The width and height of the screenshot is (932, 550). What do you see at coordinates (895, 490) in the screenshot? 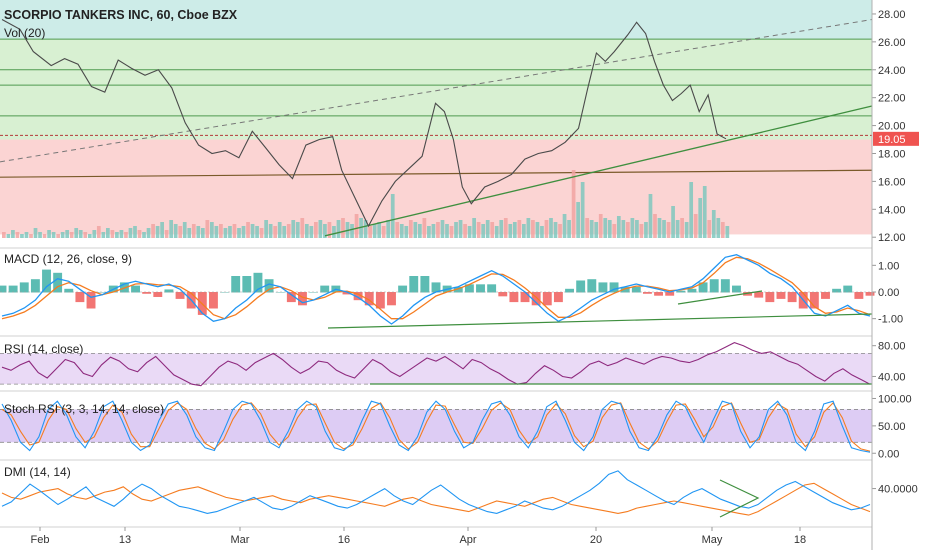
I see `dmi-axis: 40.0000` at bounding box center [895, 490].